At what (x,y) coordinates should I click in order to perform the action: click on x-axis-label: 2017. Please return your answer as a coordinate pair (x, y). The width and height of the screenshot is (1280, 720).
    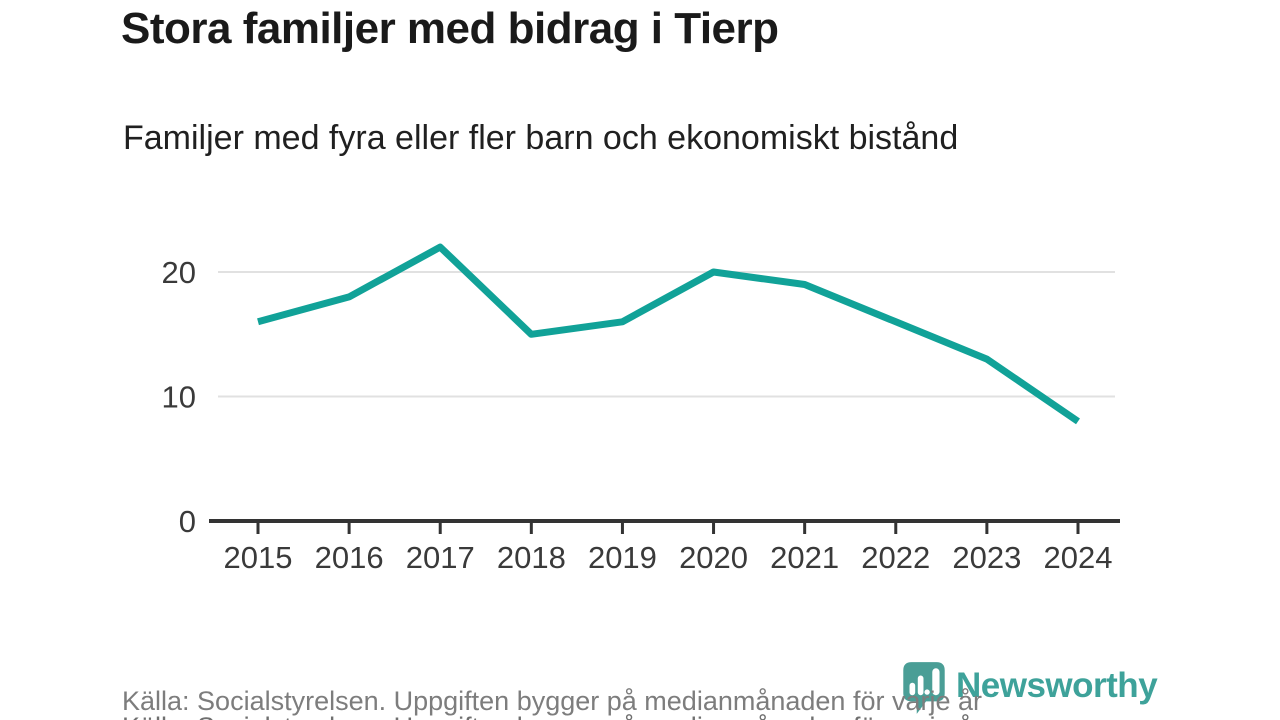
    Looking at the image, I should click on (440, 557).